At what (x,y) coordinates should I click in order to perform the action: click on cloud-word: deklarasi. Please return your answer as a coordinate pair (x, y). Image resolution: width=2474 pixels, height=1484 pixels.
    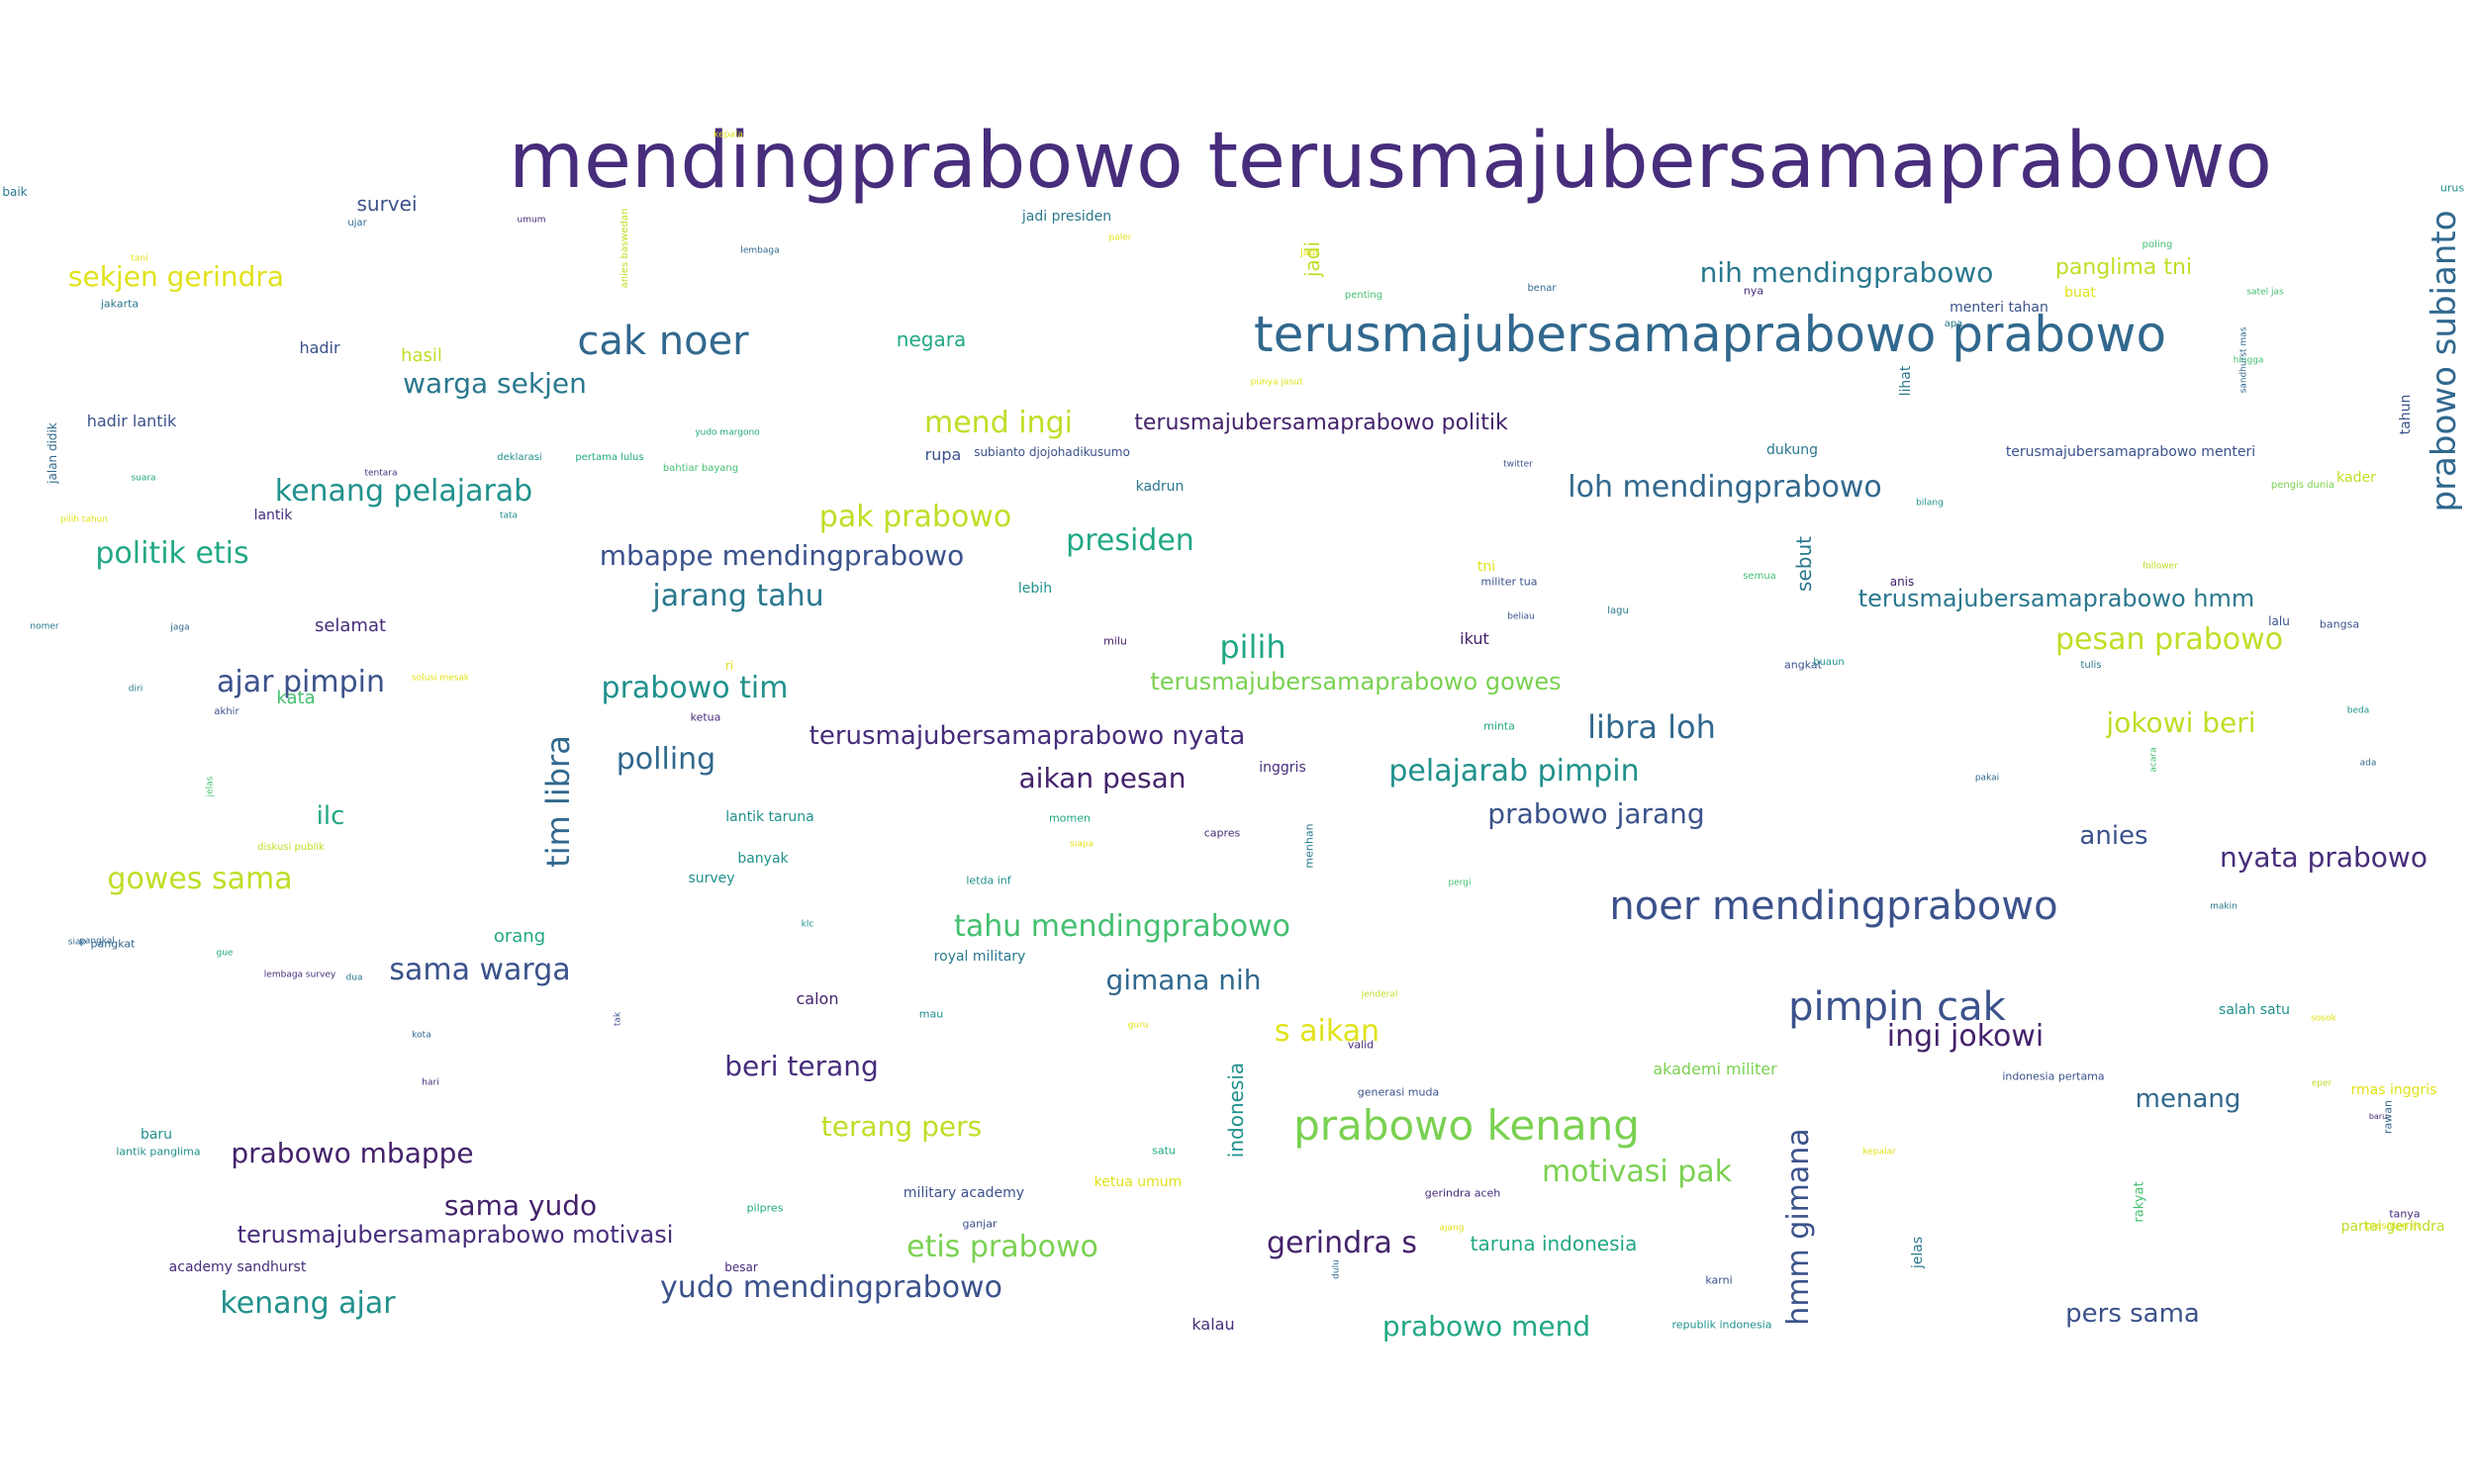
    Looking at the image, I should click on (519, 457).